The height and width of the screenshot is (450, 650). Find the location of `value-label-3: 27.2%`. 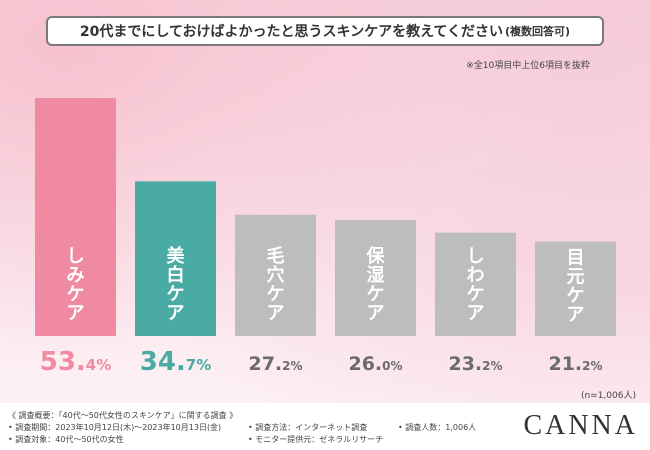

value-label-3: 27.2% is located at coordinates (275, 364).